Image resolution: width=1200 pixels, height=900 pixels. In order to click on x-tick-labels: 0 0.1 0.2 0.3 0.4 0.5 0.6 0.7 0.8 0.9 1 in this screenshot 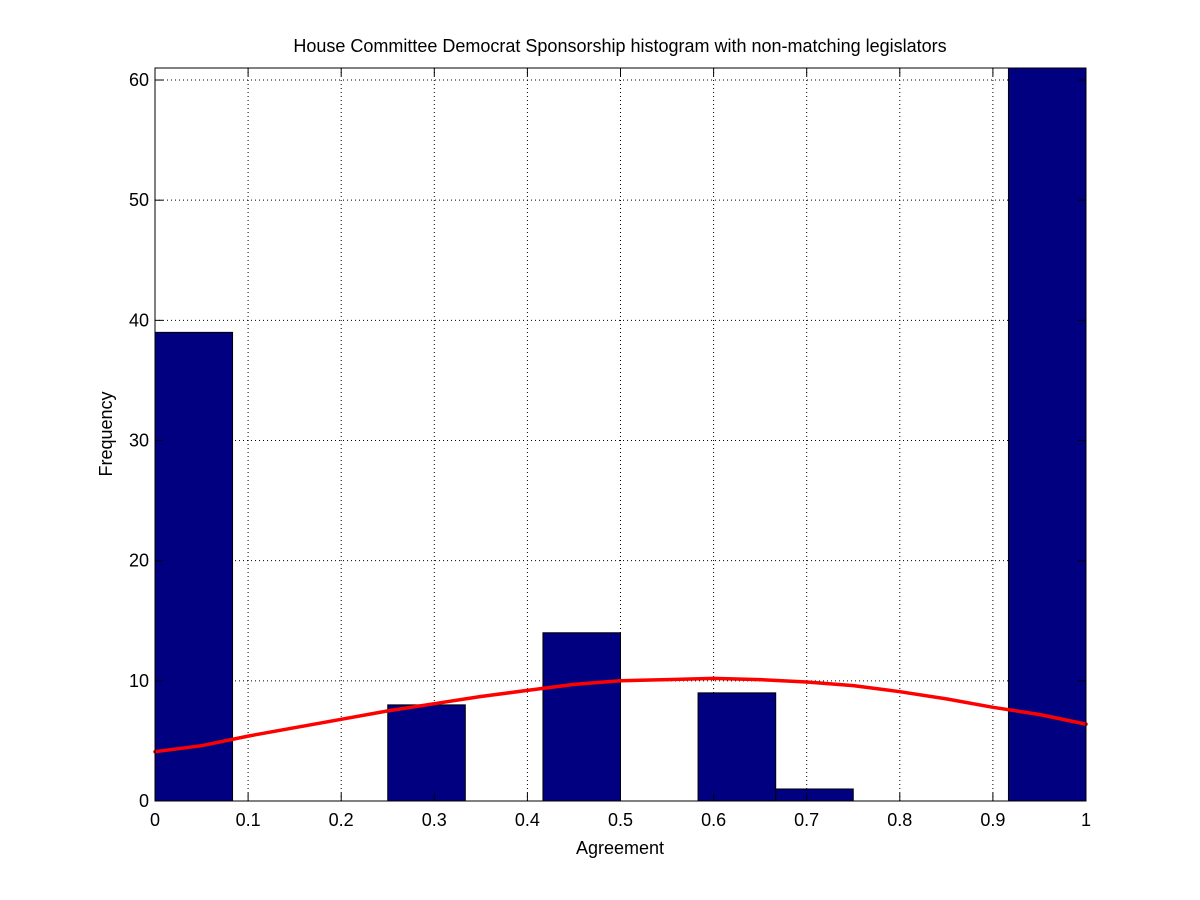, I will do `click(620, 820)`.